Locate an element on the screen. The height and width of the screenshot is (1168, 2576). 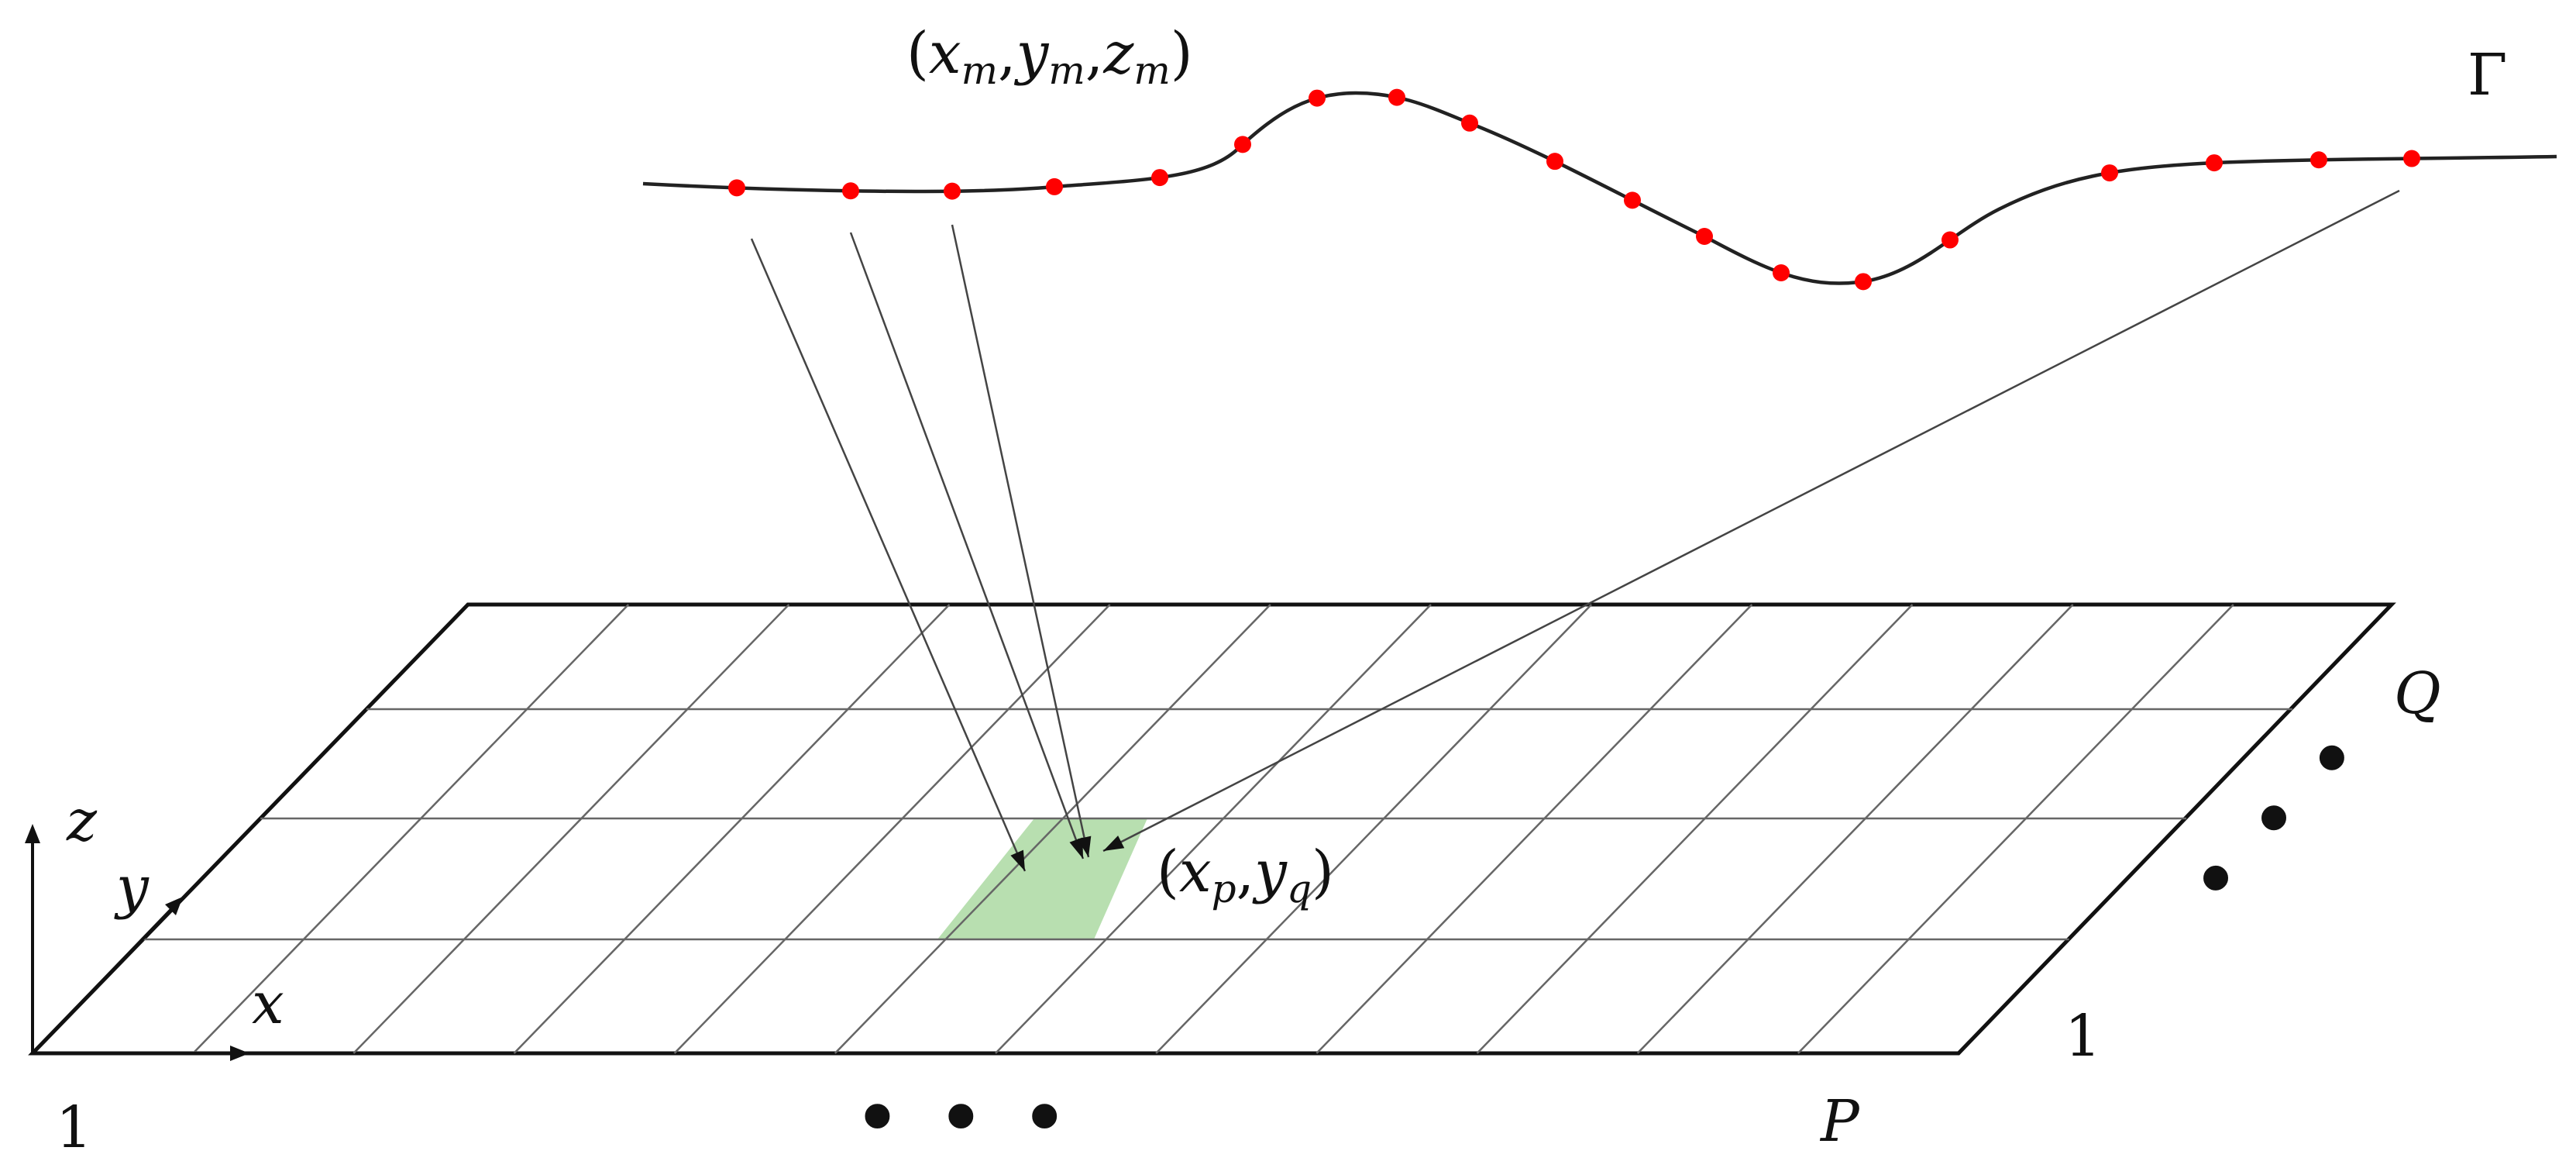
x-axis-arrowhead is located at coordinates (239, 1053).